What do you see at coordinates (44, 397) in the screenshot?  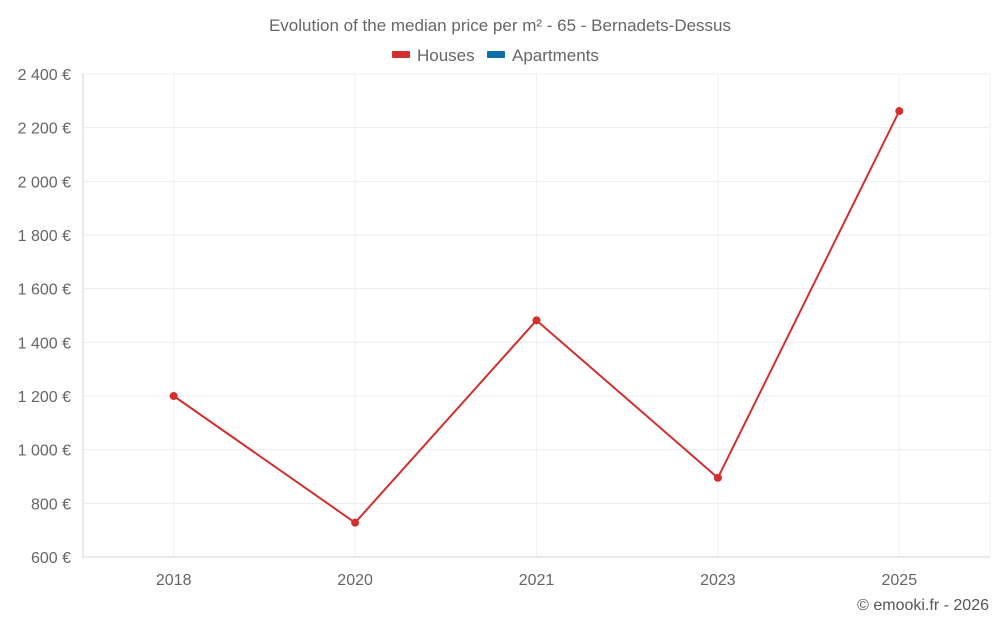 I see `y-tick-label: 1 200 €` at bounding box center [44, 397].